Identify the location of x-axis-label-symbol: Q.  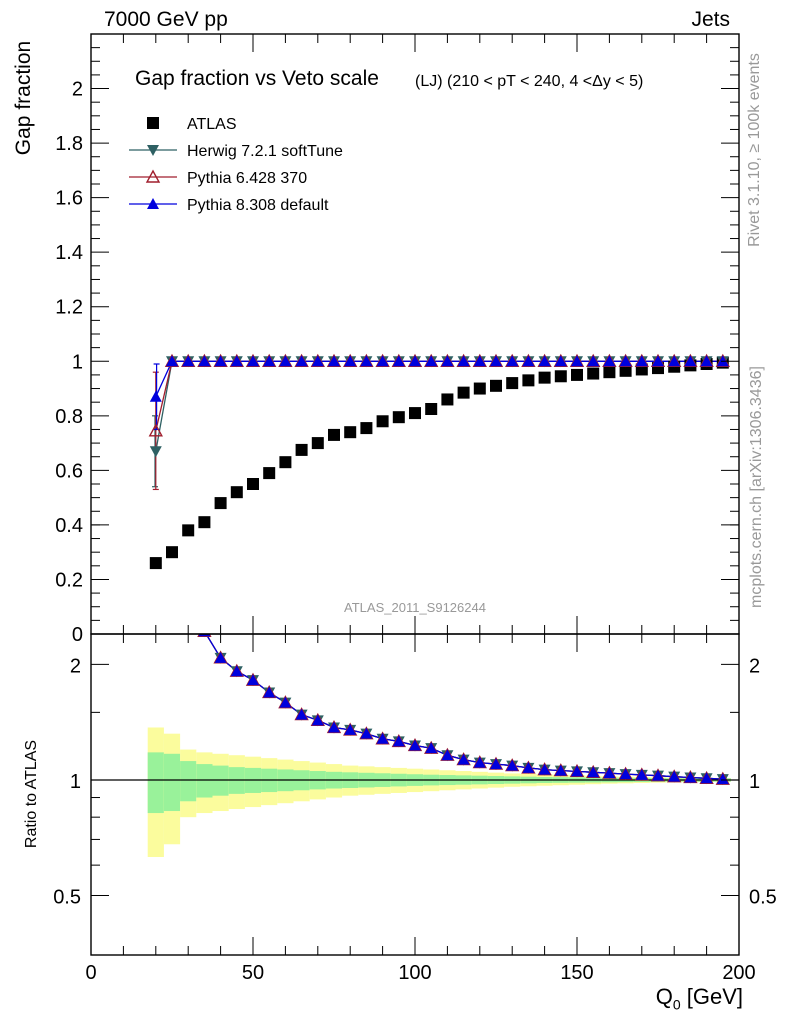
(664, 996).